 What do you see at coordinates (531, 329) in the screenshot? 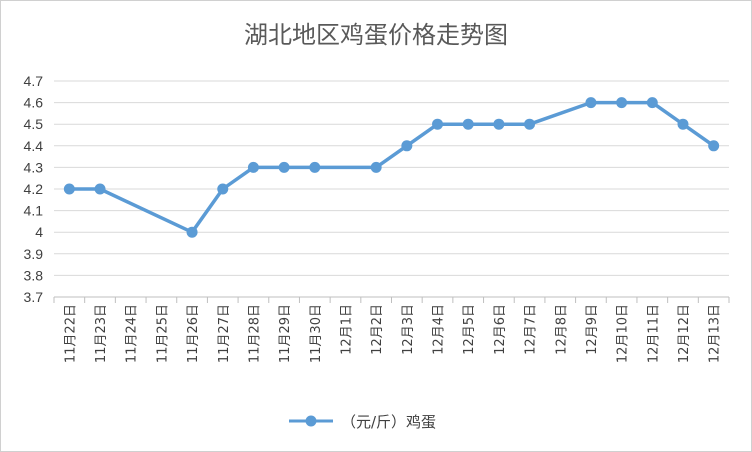
I see `x-tick-label: 12月7日` at bounding box center [531, 329].